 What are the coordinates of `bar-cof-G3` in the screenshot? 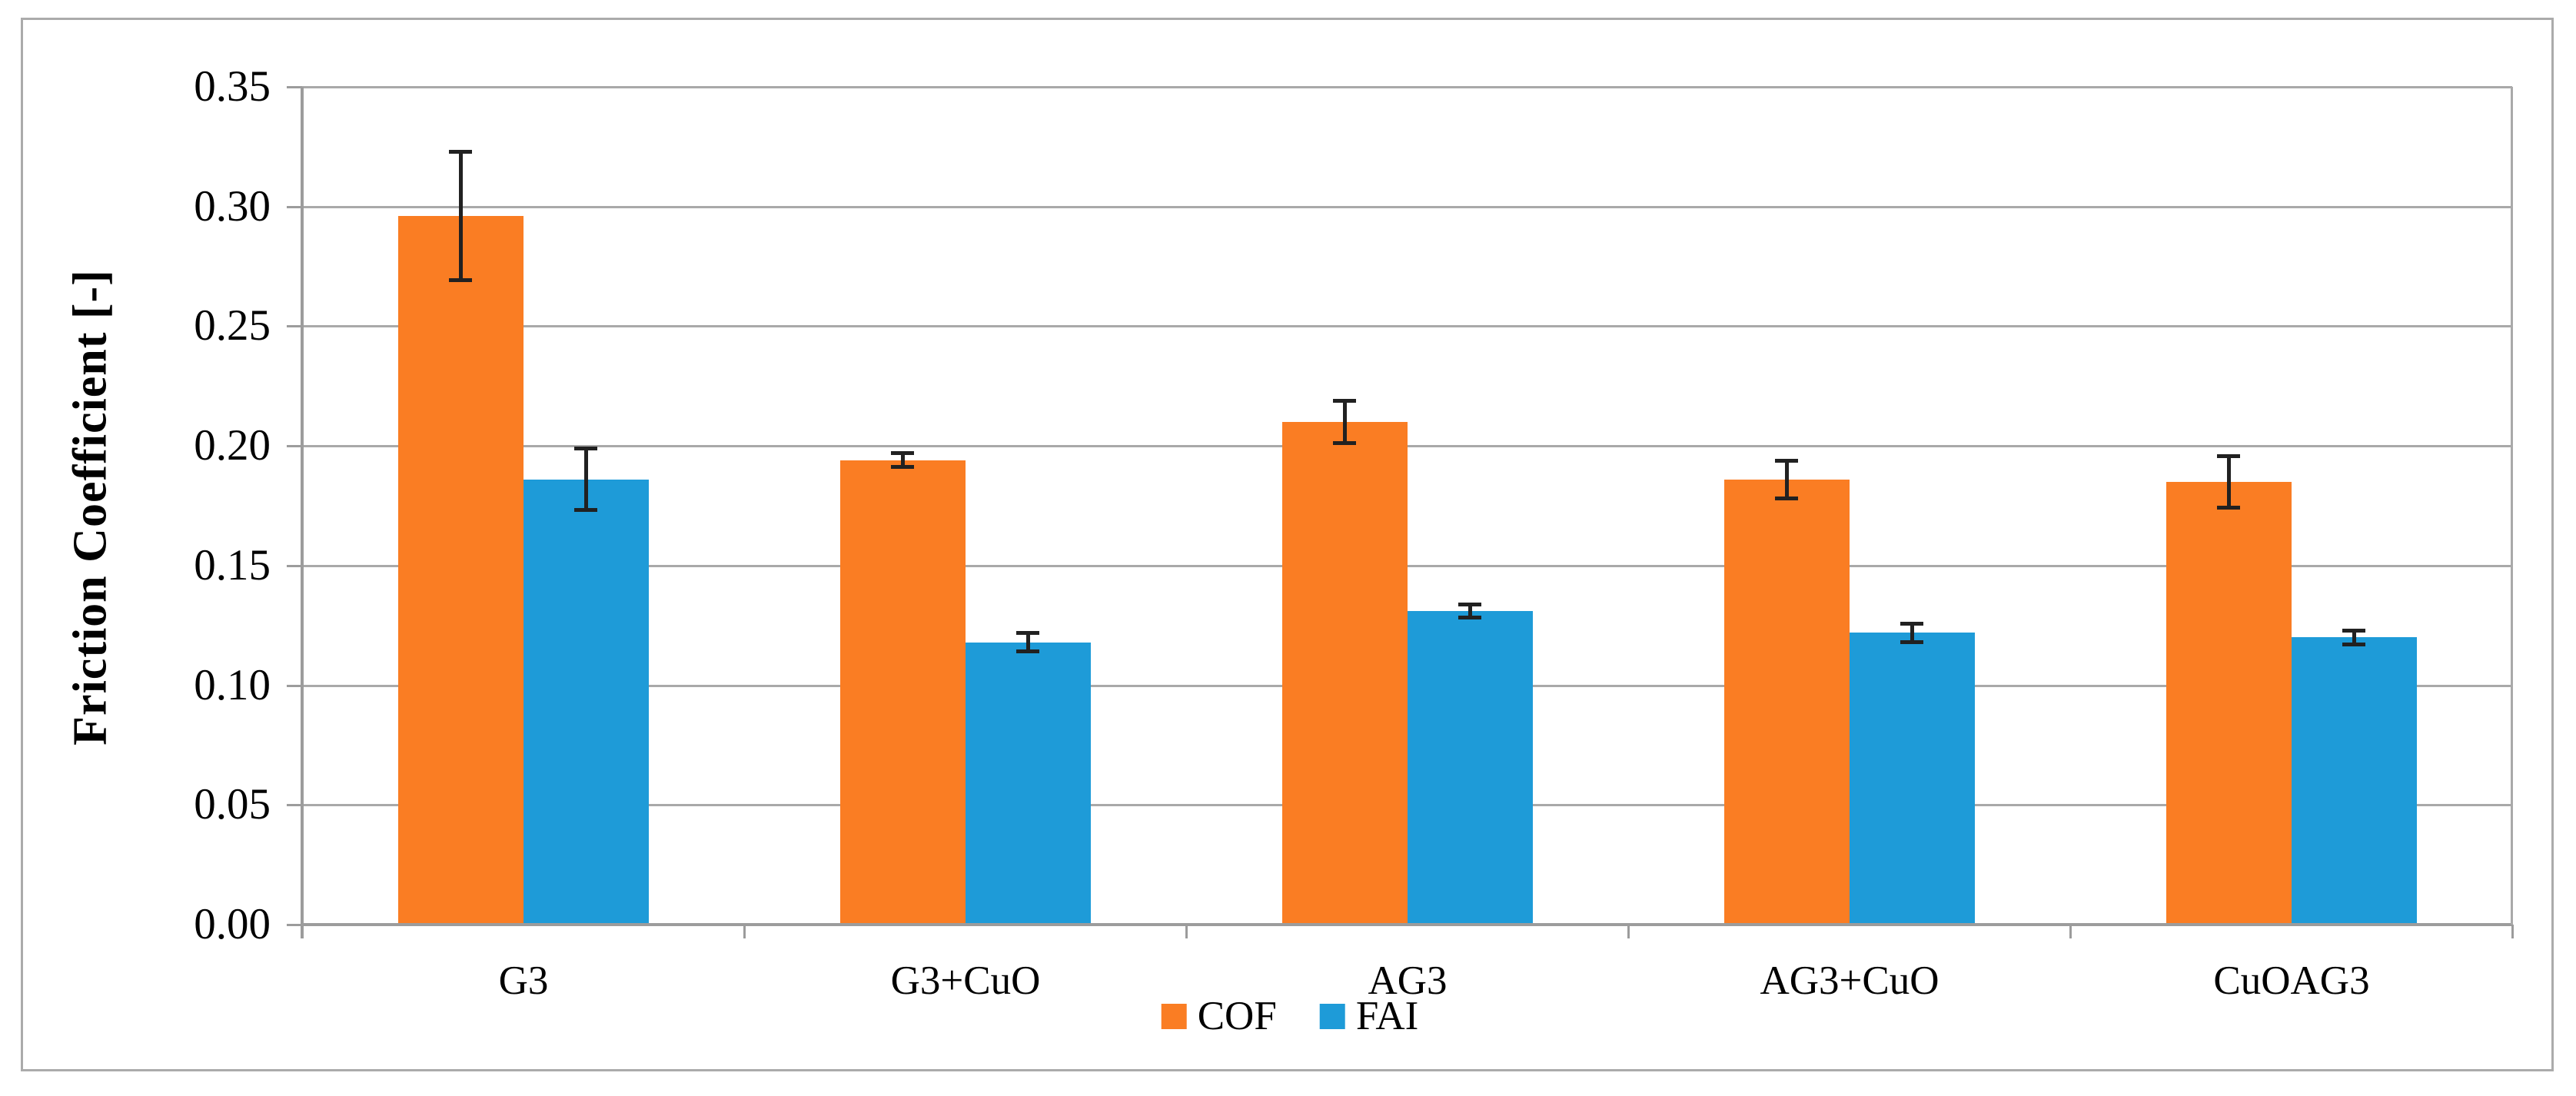 It's located at (461, 570).